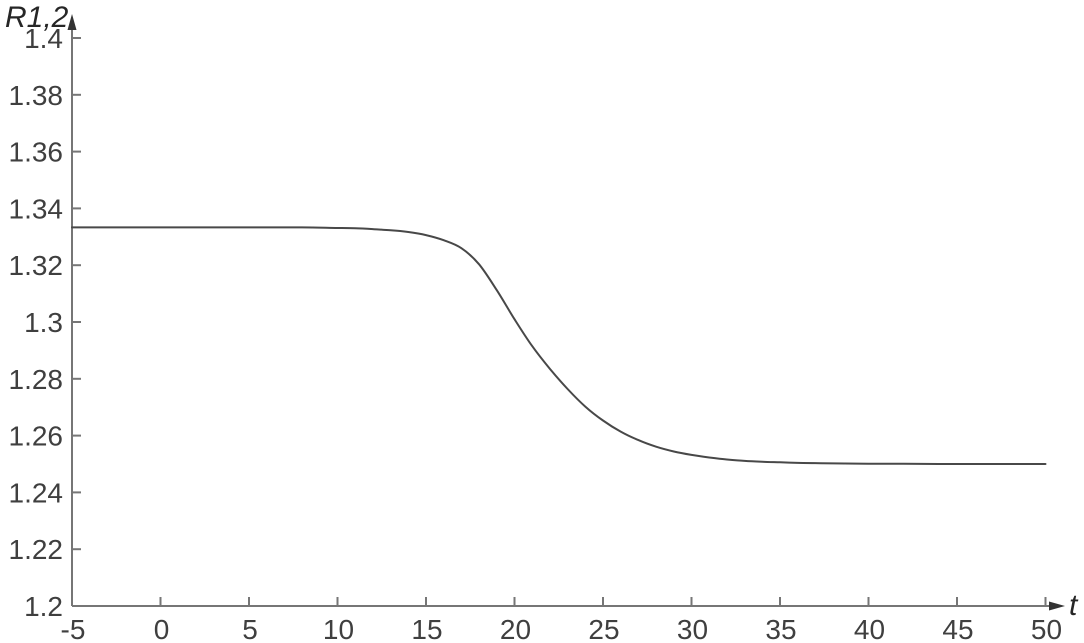 This screenshot has height=643, width=1084. Describe the element at coordinates (250, 628) in the screenshot. I see `x-tick-label: 5` at that location.